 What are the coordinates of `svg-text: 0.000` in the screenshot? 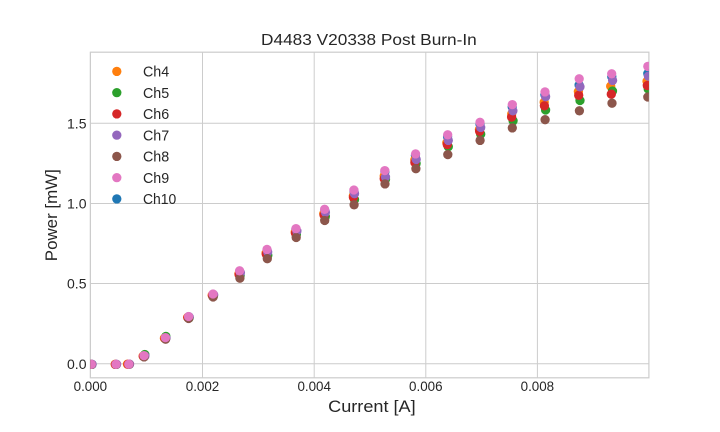 It's located at (91, 386).